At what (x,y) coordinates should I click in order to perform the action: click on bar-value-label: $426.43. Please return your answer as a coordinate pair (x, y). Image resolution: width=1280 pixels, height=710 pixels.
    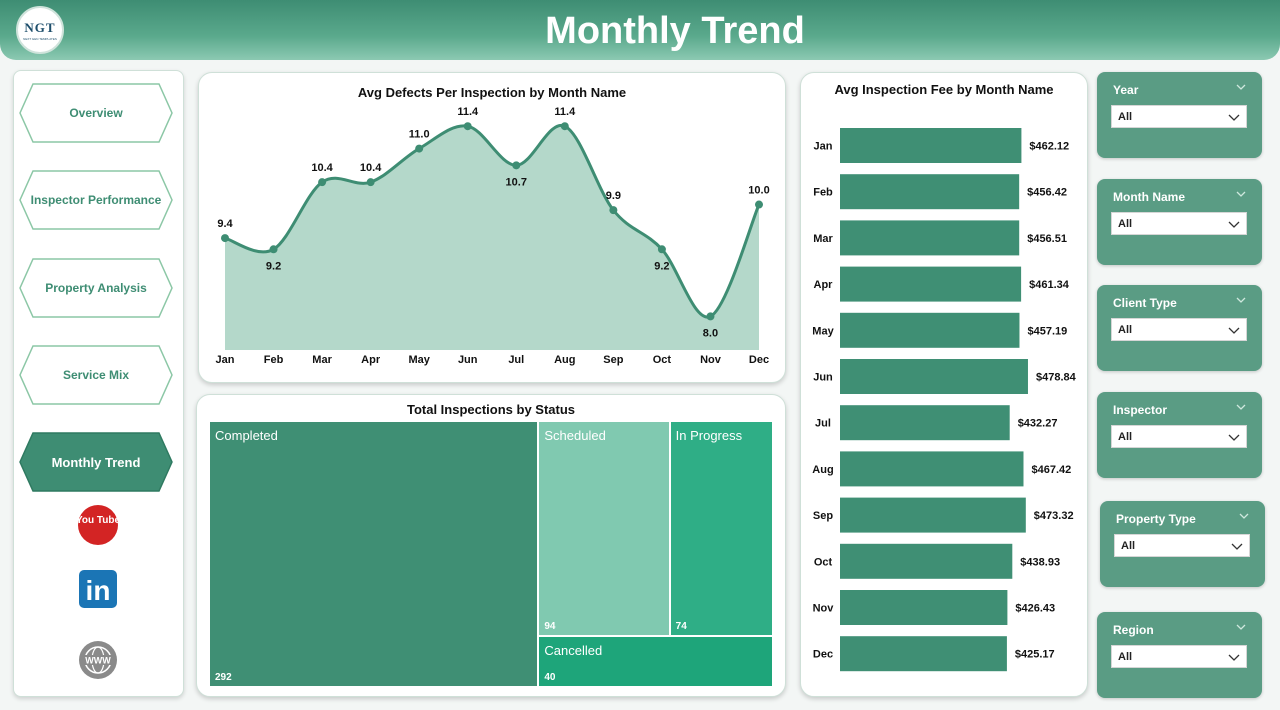
    Looking at the image, I should click on (1035, 609).